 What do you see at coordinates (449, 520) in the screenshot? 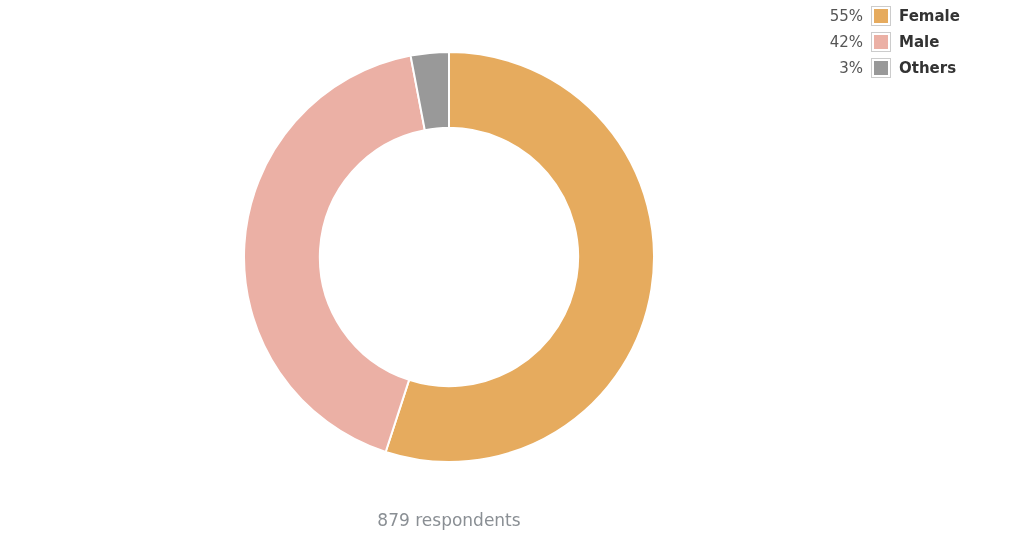
I see `text: 879 respondents` at bounding box center [449, 520].